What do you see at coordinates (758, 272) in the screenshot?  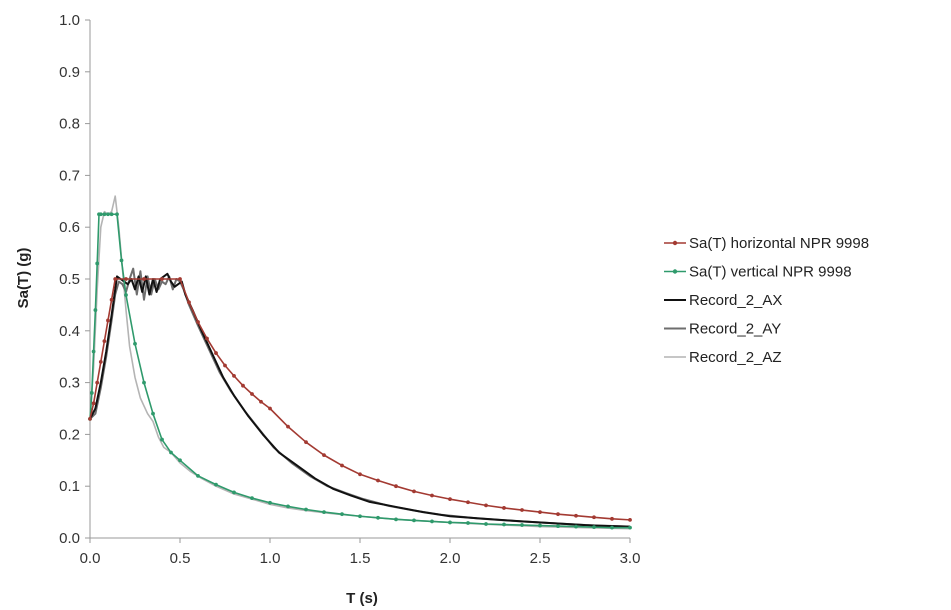 I see `legend-item: Sa(T) vertical NPR 9998` at bounding box center [758, 272].